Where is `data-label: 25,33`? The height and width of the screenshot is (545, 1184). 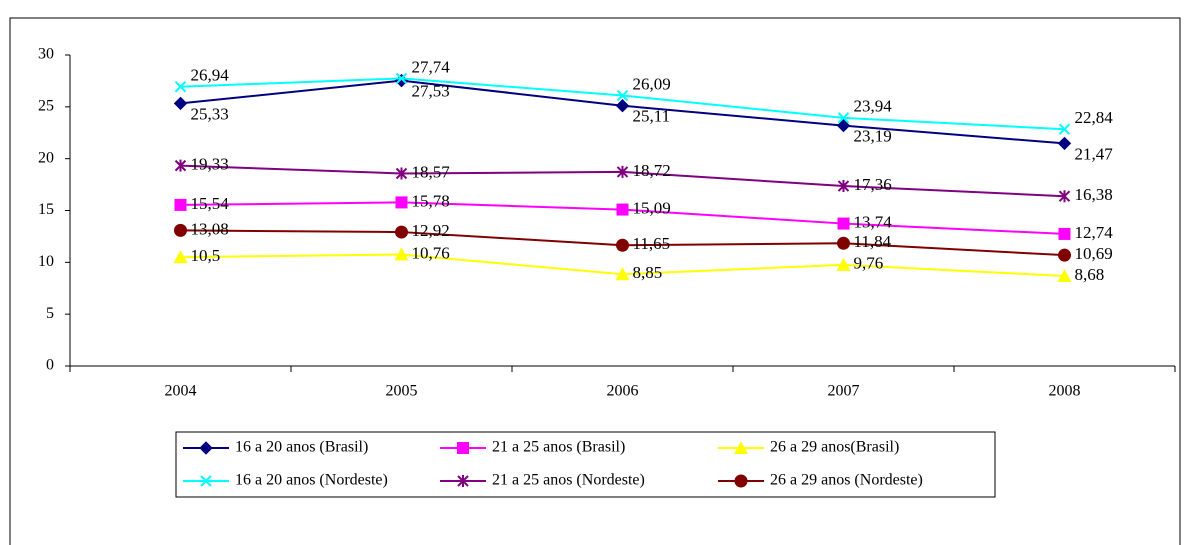 data-label: 25,33 is located at coordinates (210, 113).